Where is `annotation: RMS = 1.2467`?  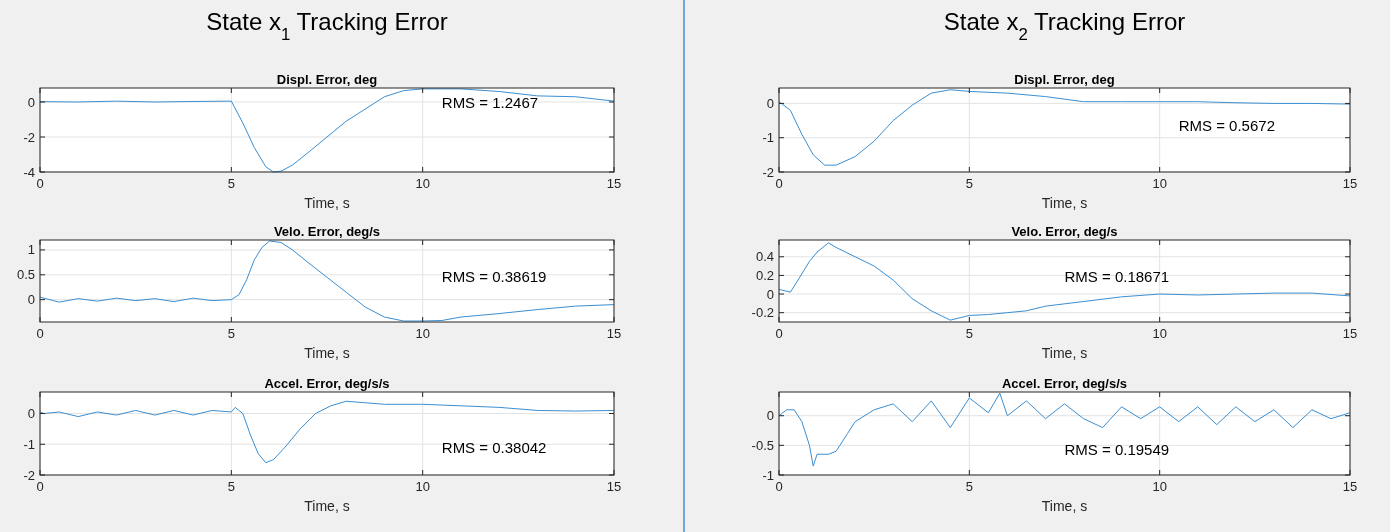 annotation: RMS = 1.2467 is located at coordinates (490, 103).